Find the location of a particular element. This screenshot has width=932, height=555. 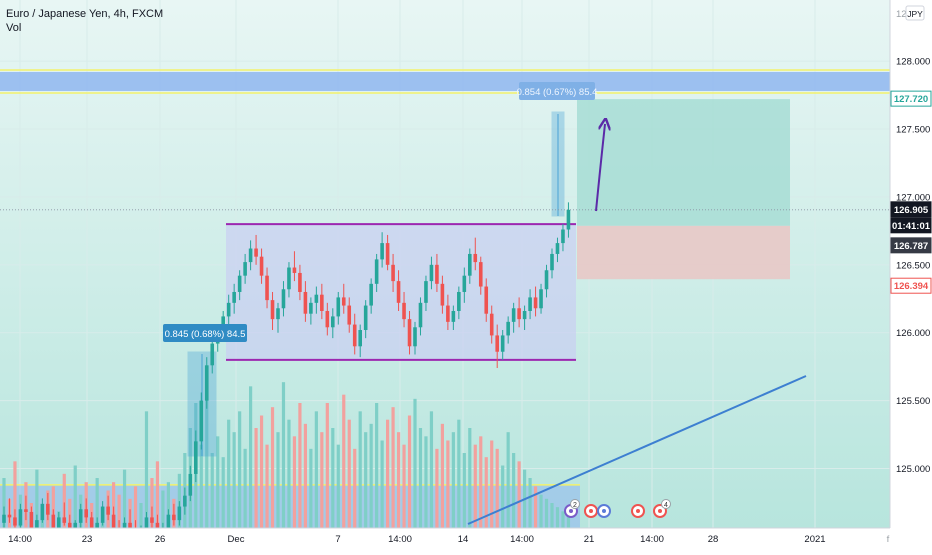

time-tick-label: 14 is located at coordinates (463, 539).